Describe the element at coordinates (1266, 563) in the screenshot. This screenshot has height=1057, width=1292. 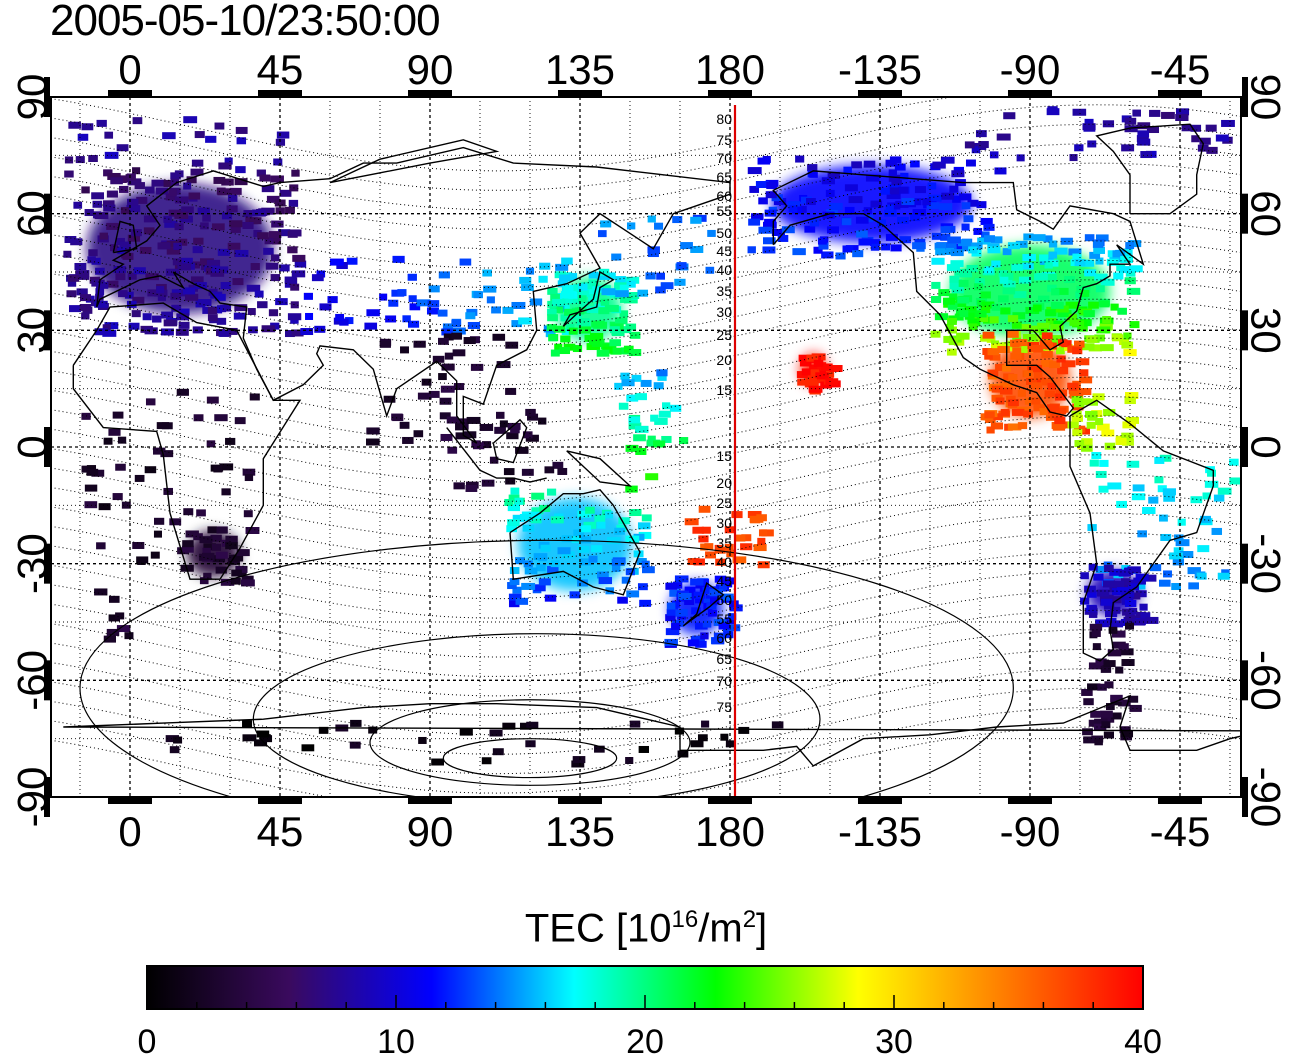
I see `right-latitude-label: -30` at that location.